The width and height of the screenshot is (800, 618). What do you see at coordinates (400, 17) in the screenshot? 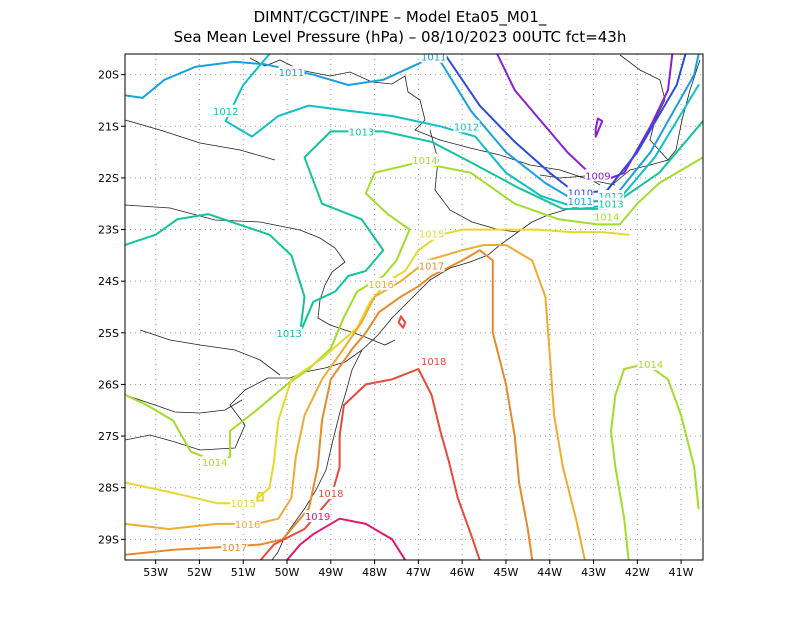
I see `chart-title: DIMNT/CGCT/INPE – Model Eta05_M01_` at bounding box center [400, 17].